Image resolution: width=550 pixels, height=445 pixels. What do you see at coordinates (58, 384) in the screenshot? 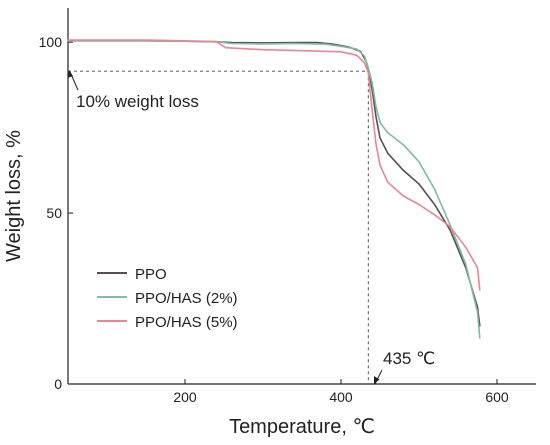
I see `y-tick-label: 0` at bounding box center [58, 384].